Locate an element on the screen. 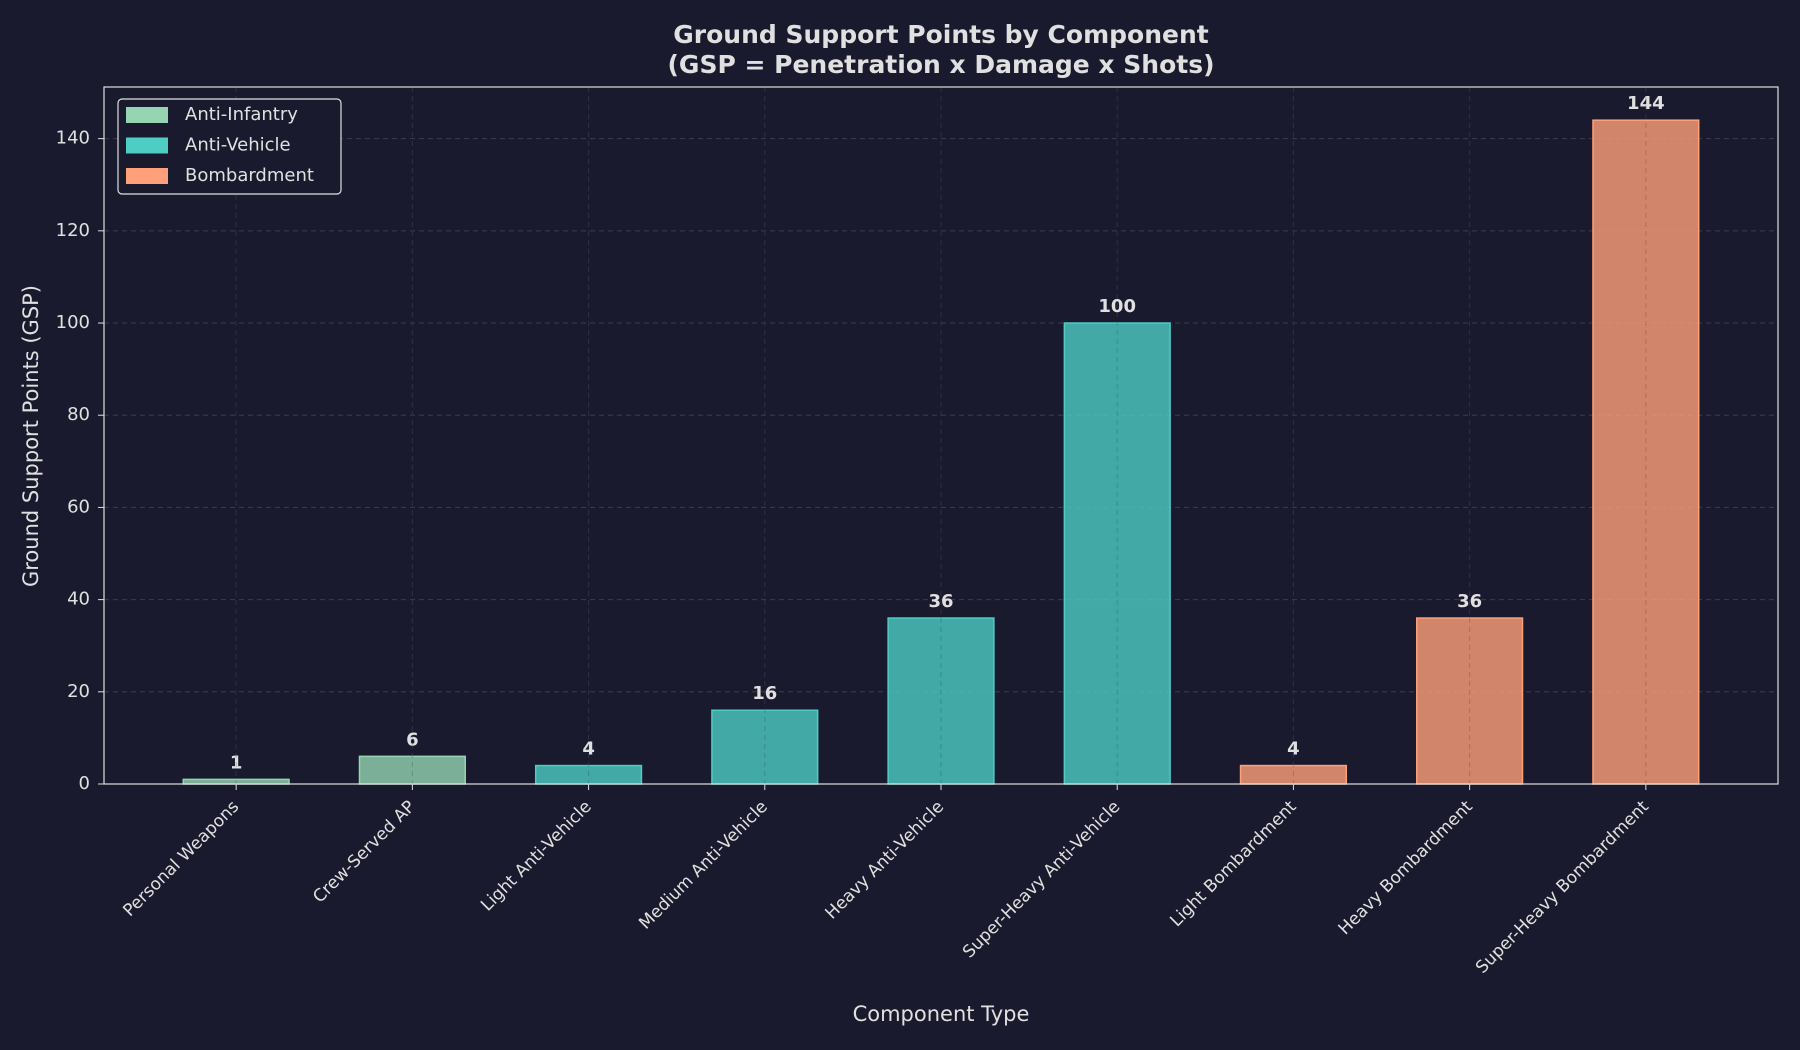  x-axis-label: Component Type is located at coordinates (941, 1014).